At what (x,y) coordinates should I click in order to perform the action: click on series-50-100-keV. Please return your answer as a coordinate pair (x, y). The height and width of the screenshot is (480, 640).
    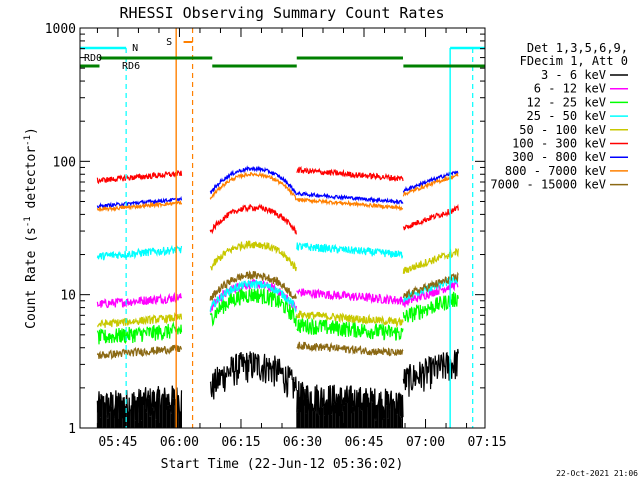
    Looking at the image, I should click on (277, 284).